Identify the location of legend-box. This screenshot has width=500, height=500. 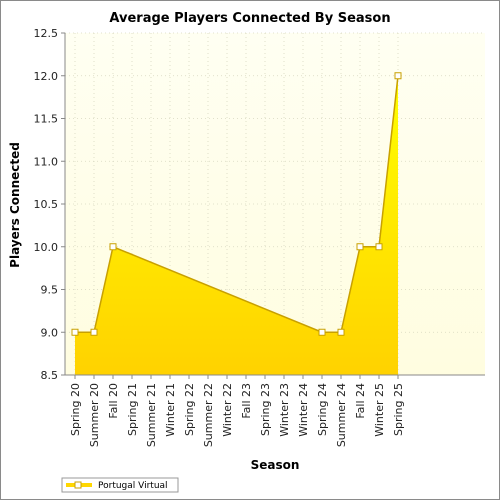
(120, 485).